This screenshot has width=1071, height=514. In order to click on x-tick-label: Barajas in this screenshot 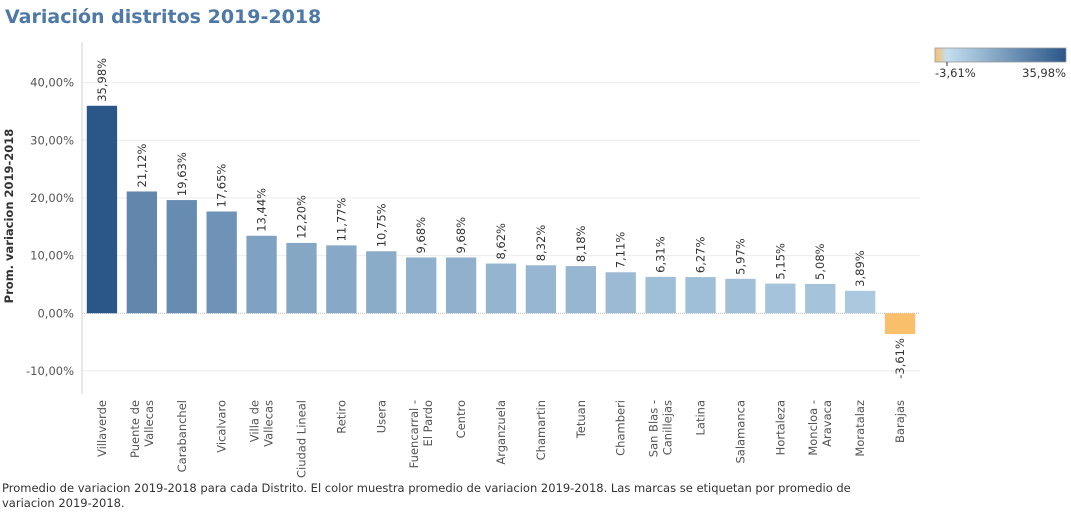, I will do `click(900, 421)`.